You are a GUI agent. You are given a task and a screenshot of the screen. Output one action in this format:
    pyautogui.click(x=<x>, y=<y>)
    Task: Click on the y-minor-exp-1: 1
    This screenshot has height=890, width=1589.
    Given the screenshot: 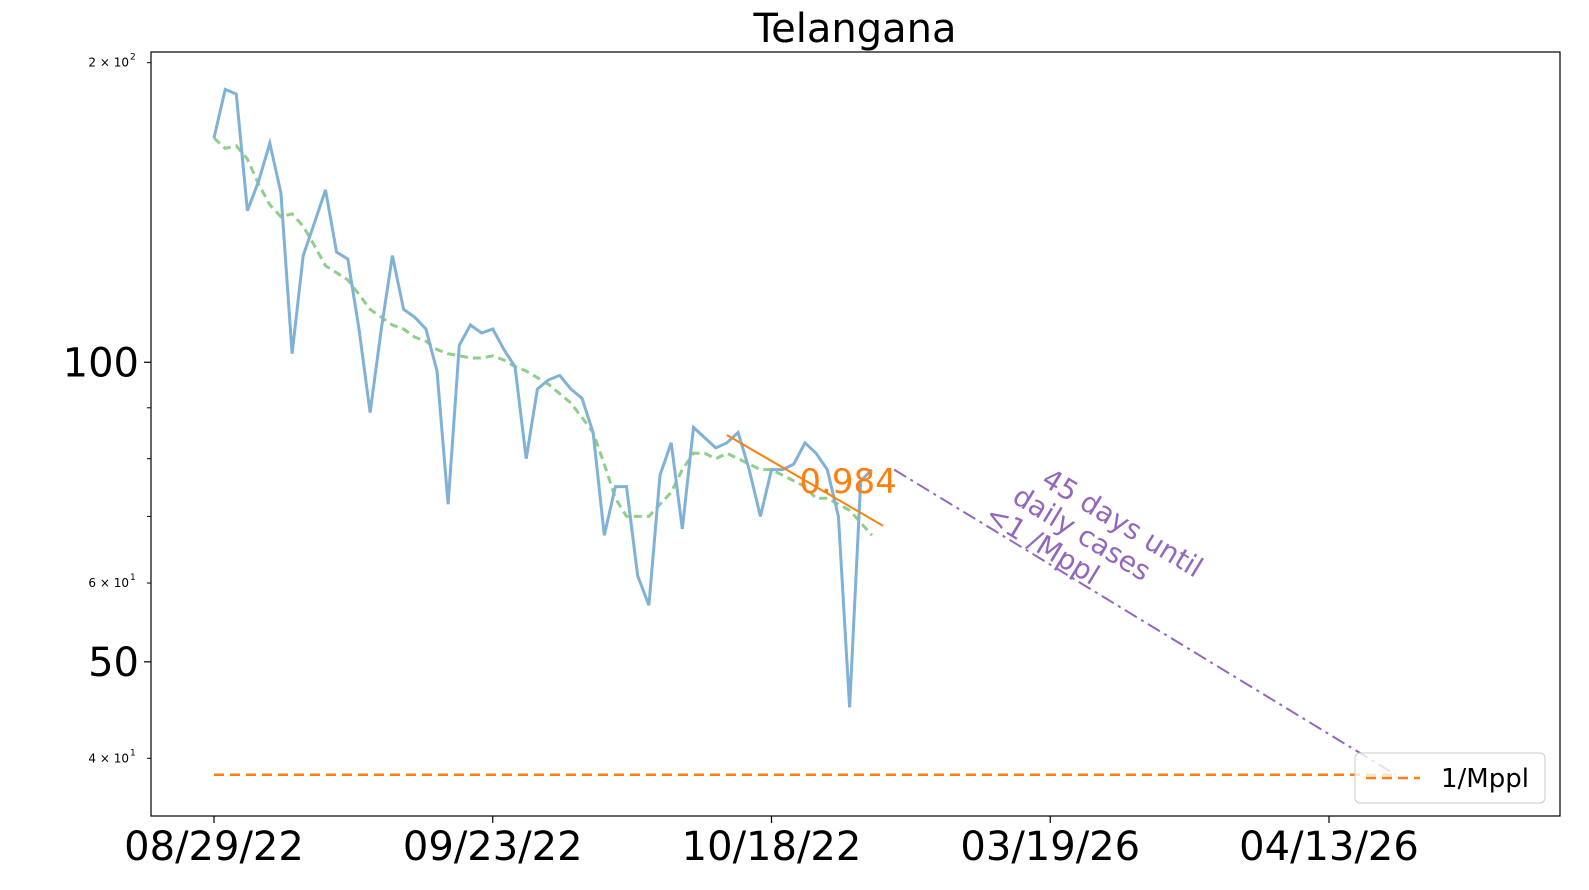 What is the action you would take?
    pyautogui.click(x=133, y=578)
    